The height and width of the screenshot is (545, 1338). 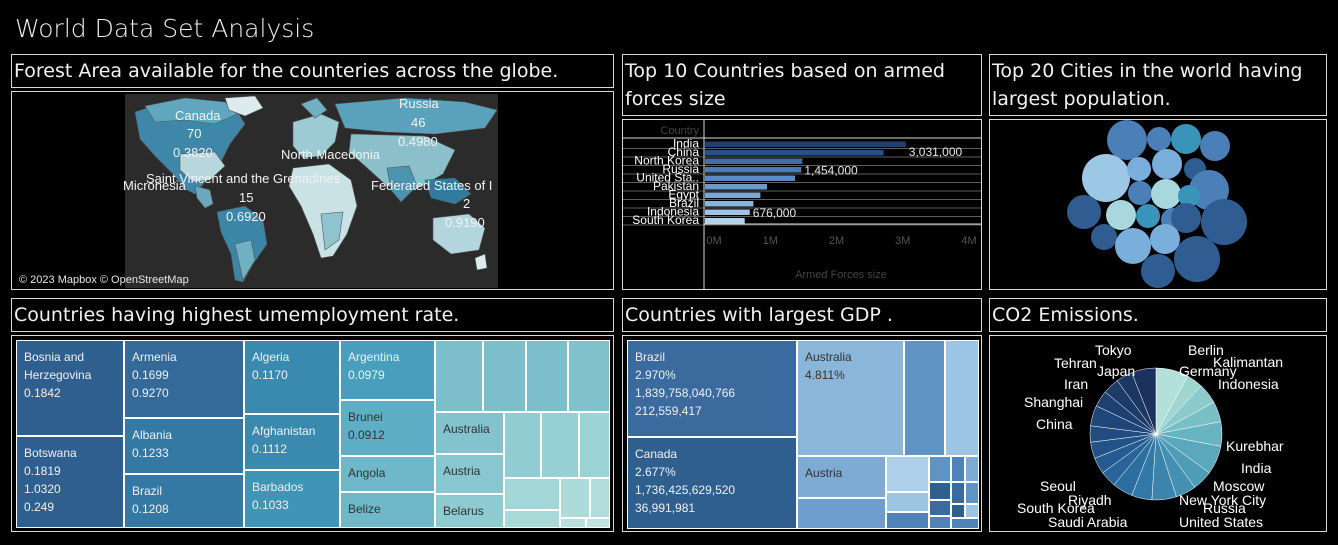 What do you see at coordinates (70, 482) in the screenshot?
I see `treemap-cell-botswana: Botswana 0.1819 1.0320 0.249` at bounding box center [70, 482].